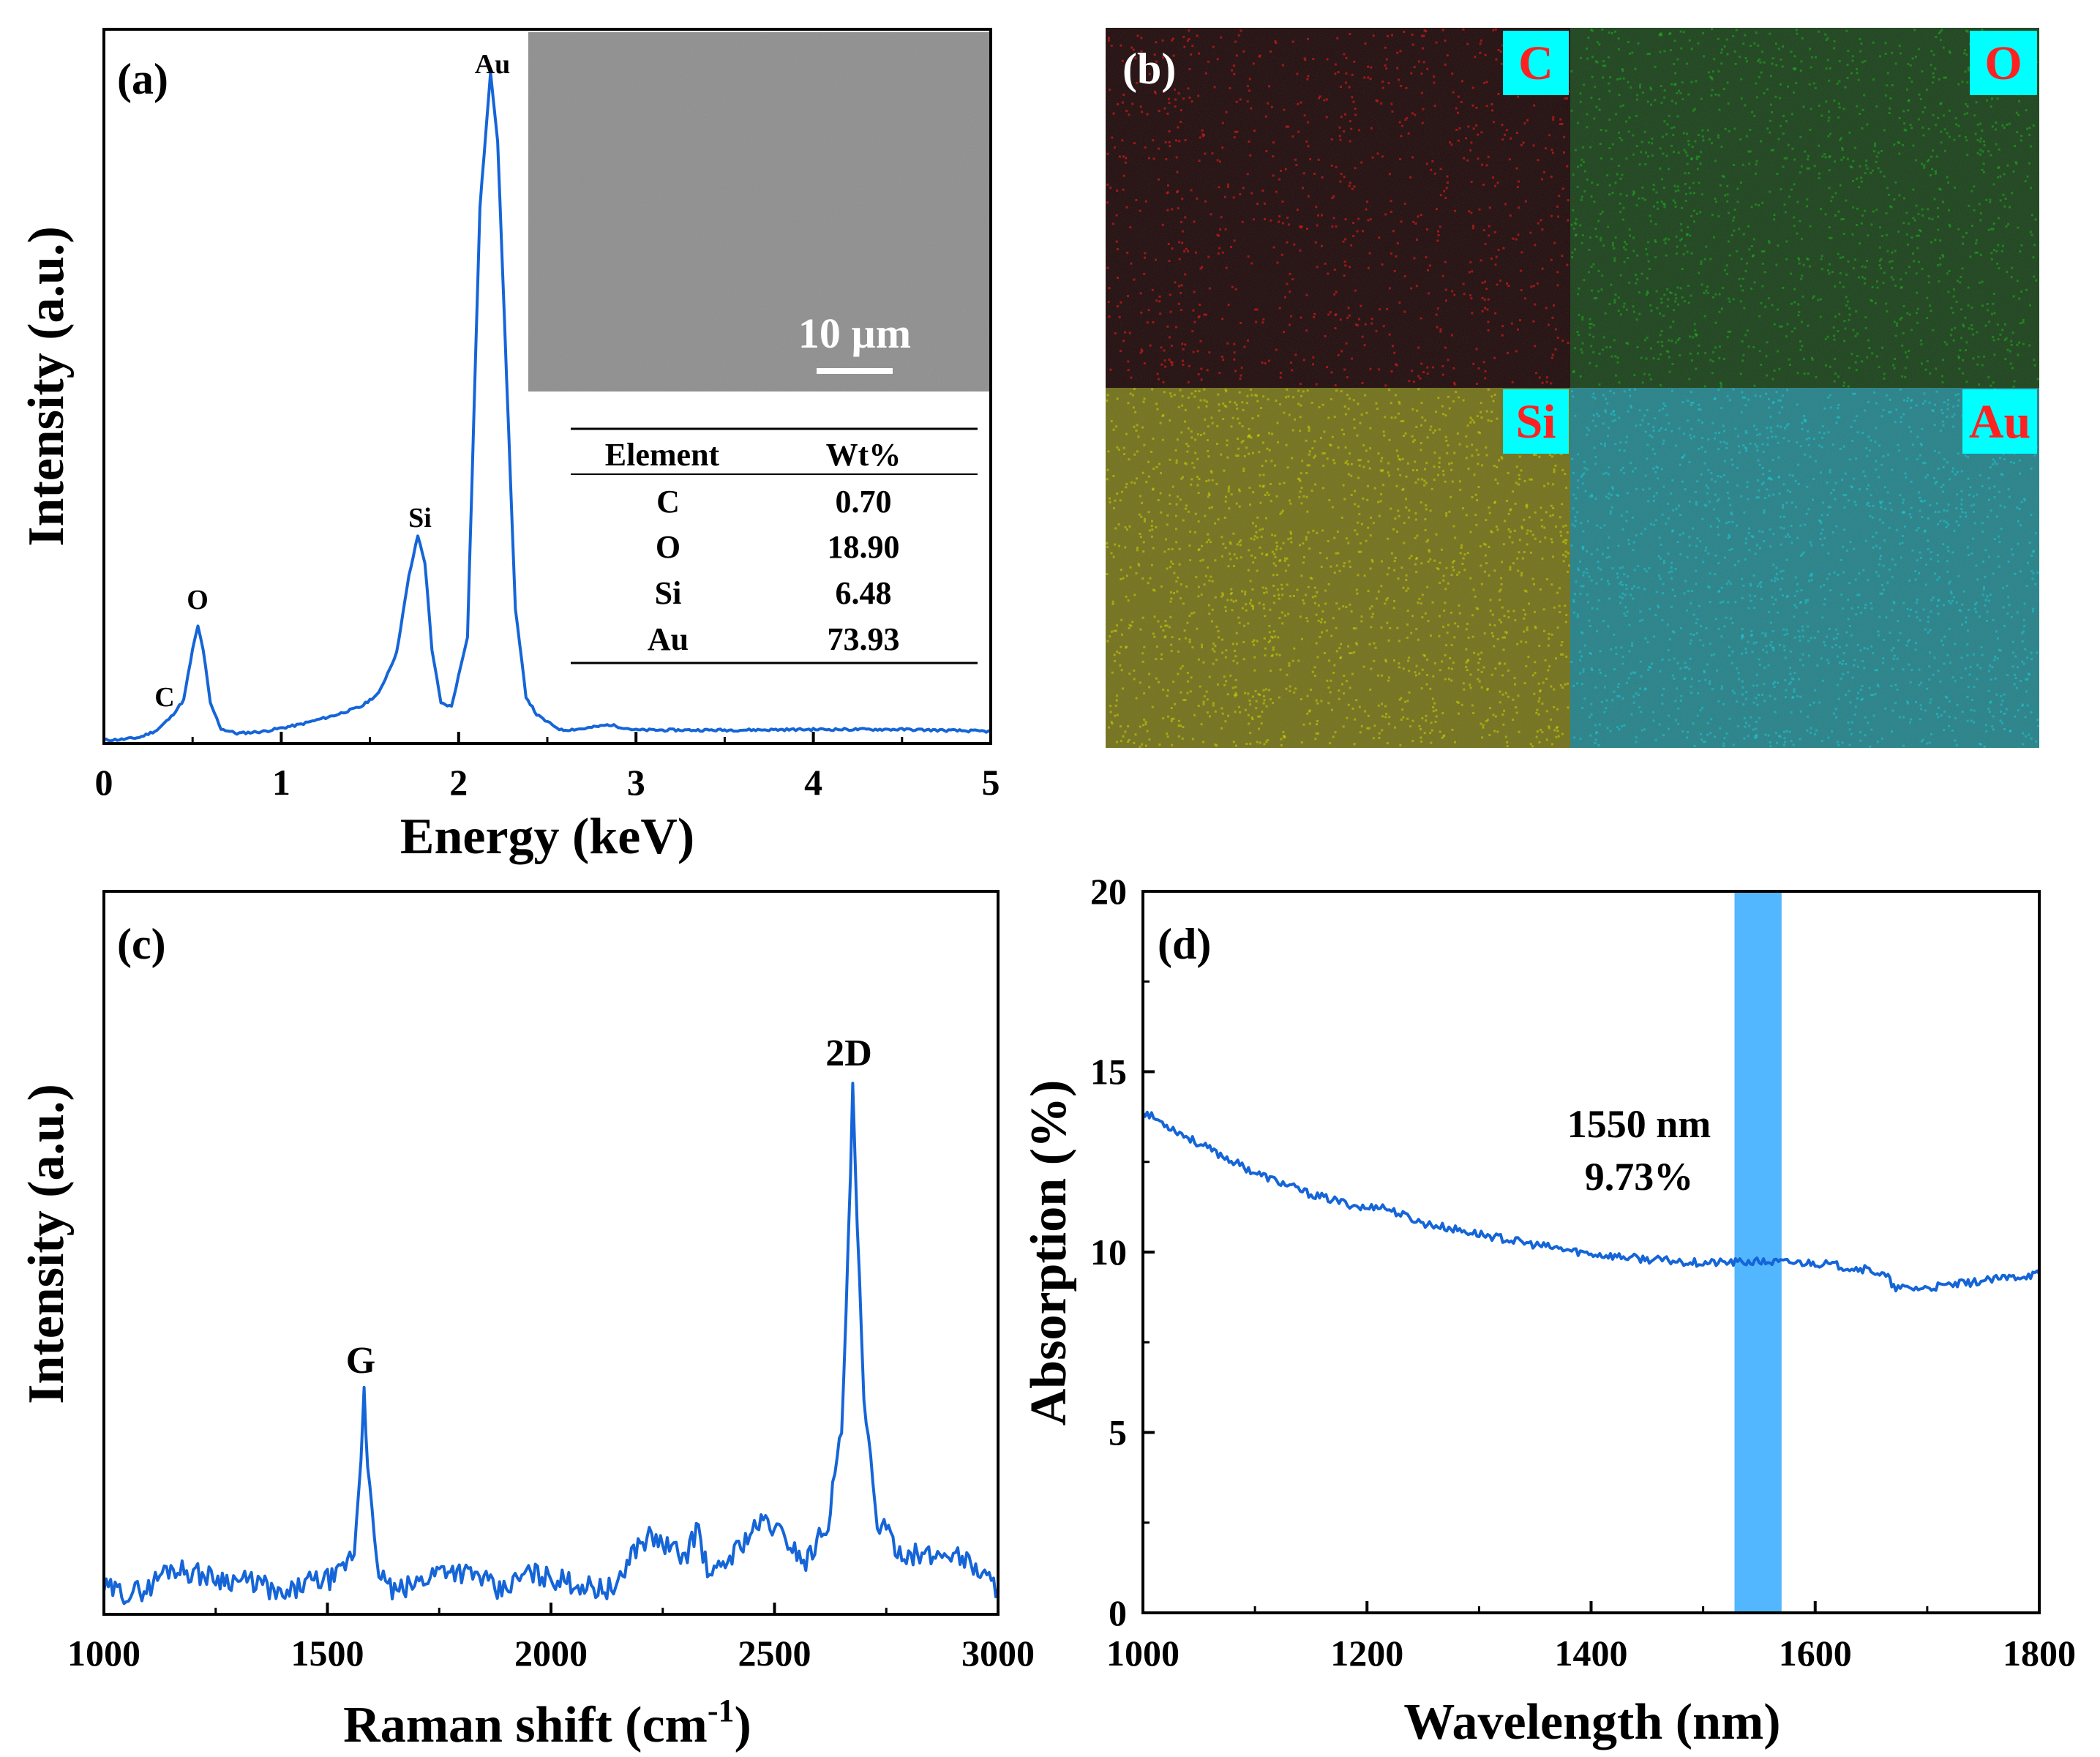 Image resolution: width=2100 pixels, height=1757 pixels. I want to click on scale-bar, so click(855, 371).